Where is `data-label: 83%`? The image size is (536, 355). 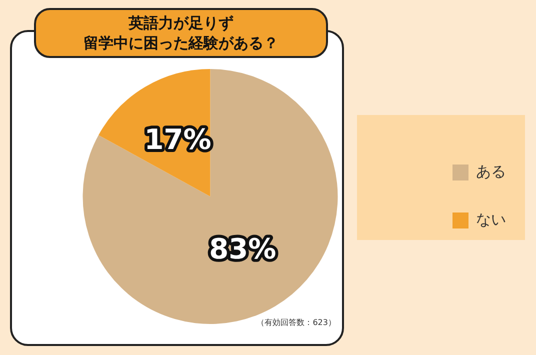 data-label: 83% is located at coordinates (242, 249).